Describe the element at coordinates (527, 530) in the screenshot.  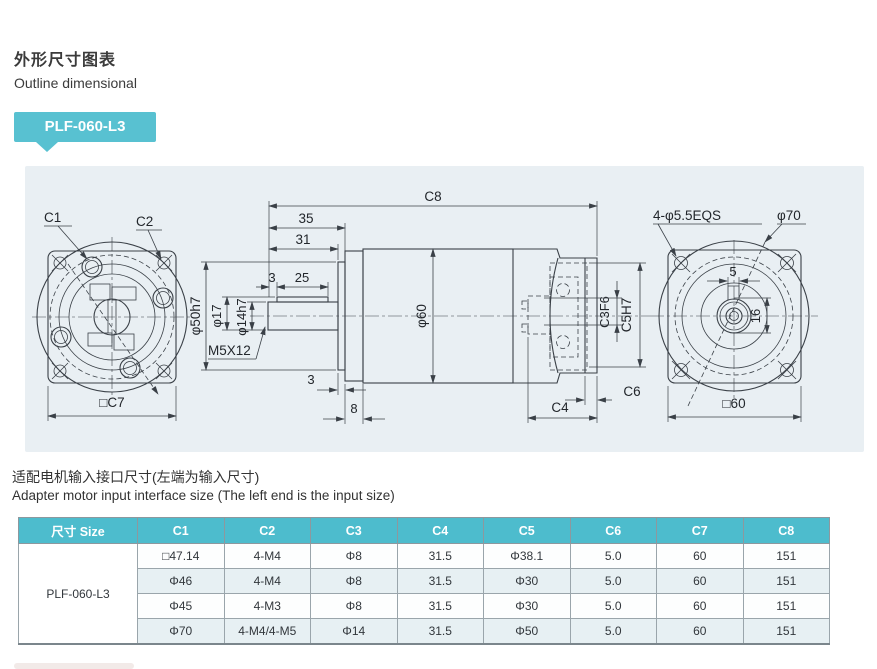
I see `col-header-c5: C5` at that location.